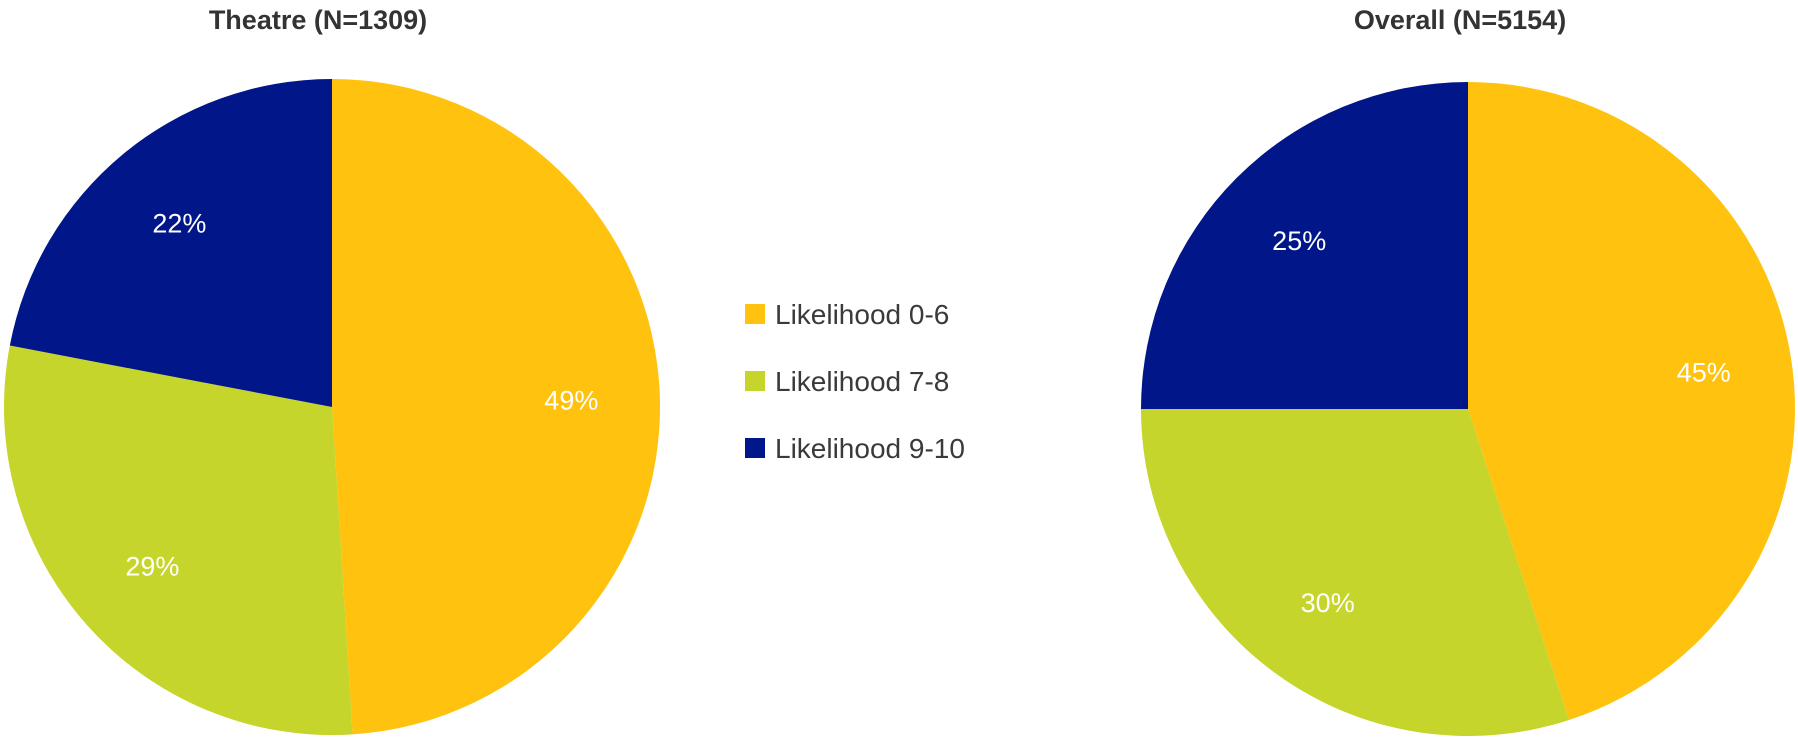  I want to click on overall-slice-label-likelihood-0-6: 45%, so click(1704, 373).